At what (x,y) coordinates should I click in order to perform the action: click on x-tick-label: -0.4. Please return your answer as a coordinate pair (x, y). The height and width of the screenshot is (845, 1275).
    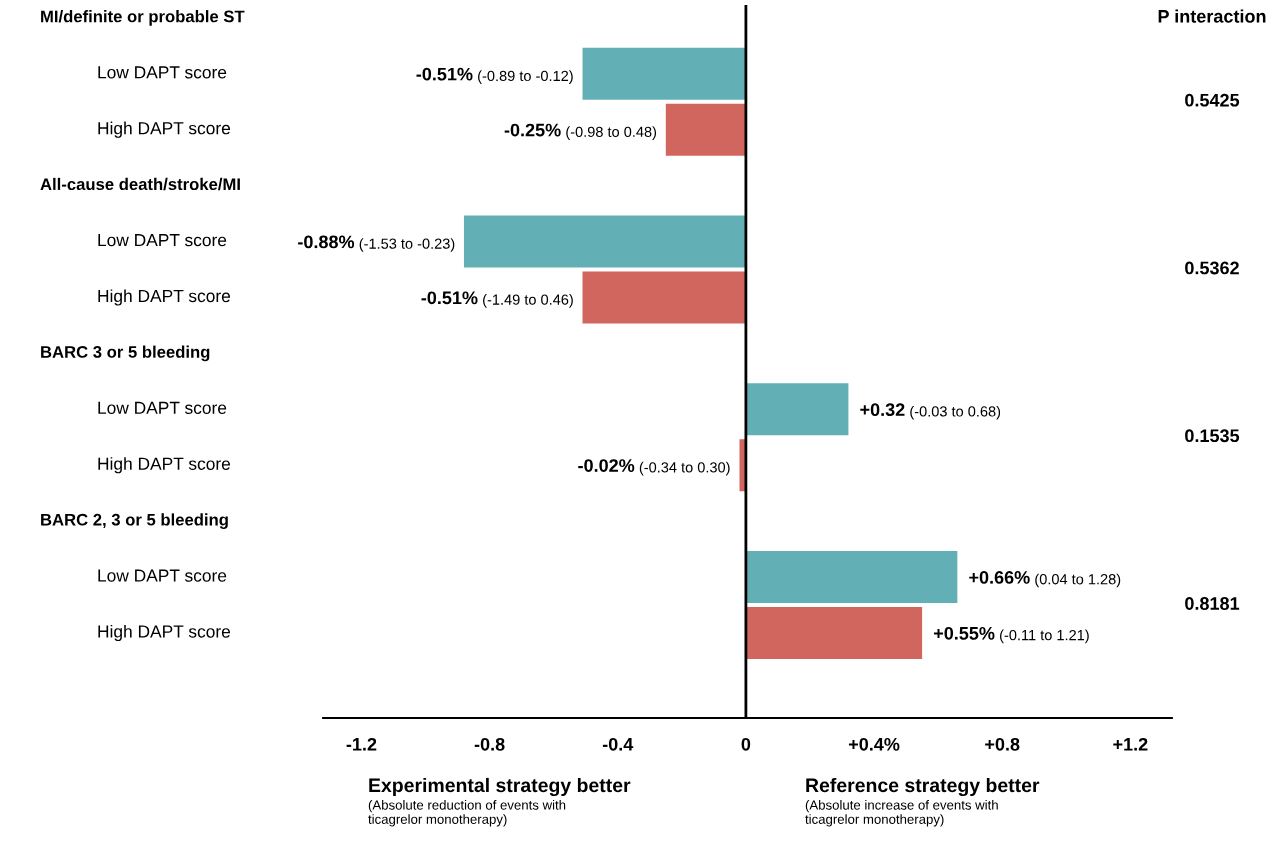
    Looking at the image, I should click on (618, 744).